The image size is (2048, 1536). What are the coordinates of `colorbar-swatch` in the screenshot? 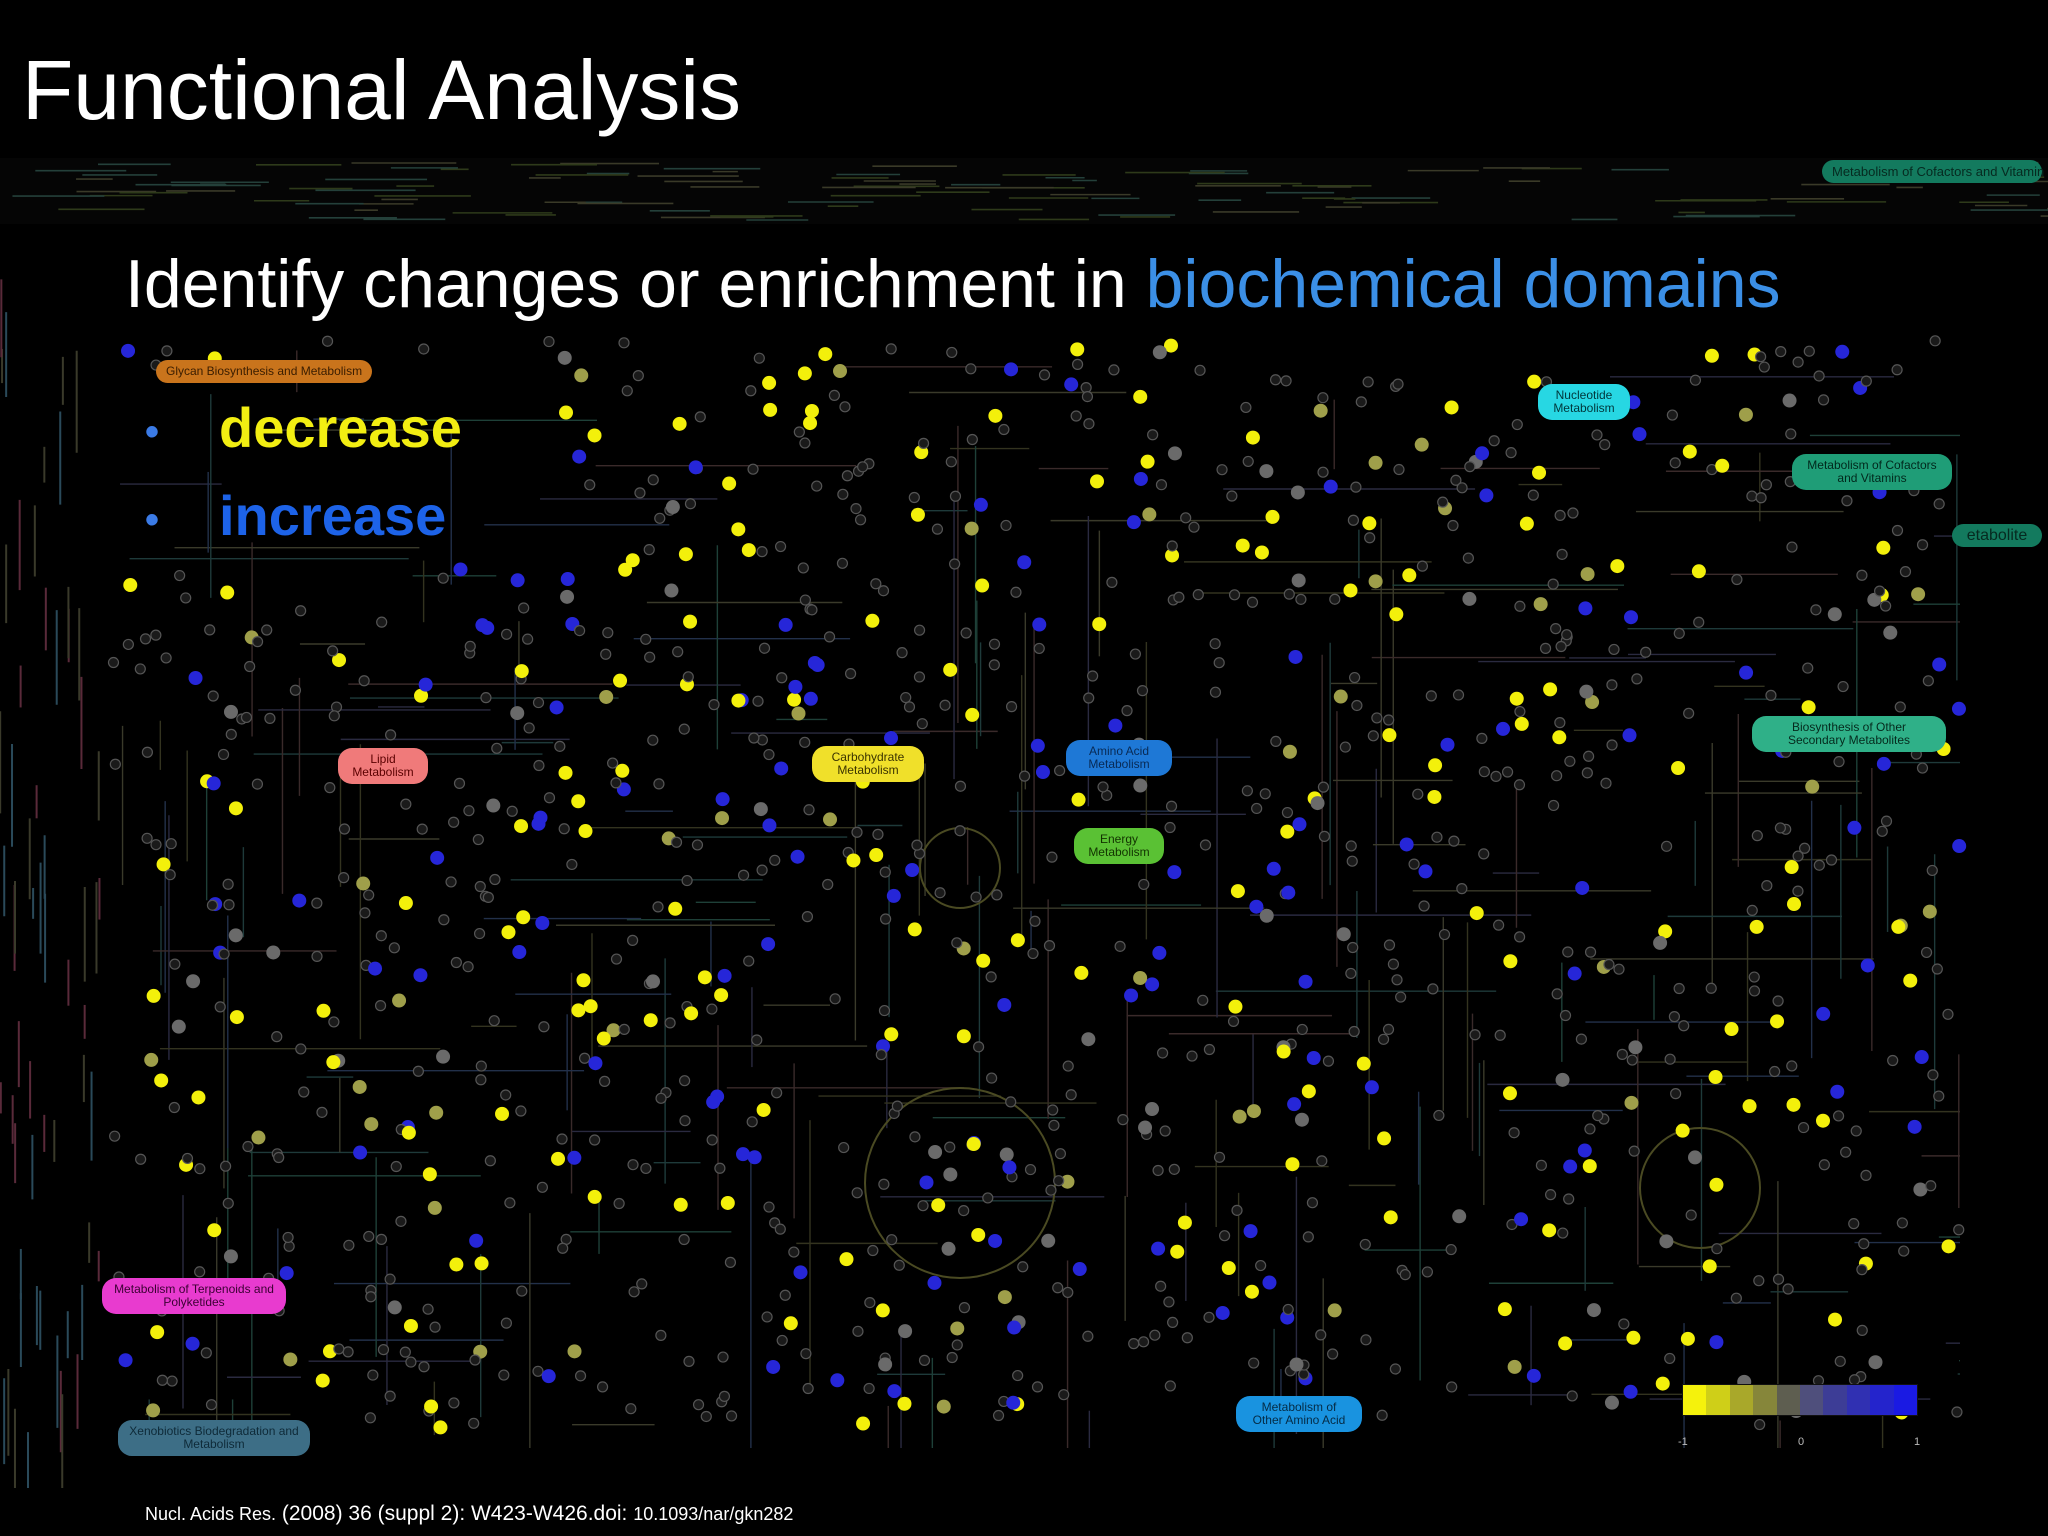 It's located at (1741, 1400).